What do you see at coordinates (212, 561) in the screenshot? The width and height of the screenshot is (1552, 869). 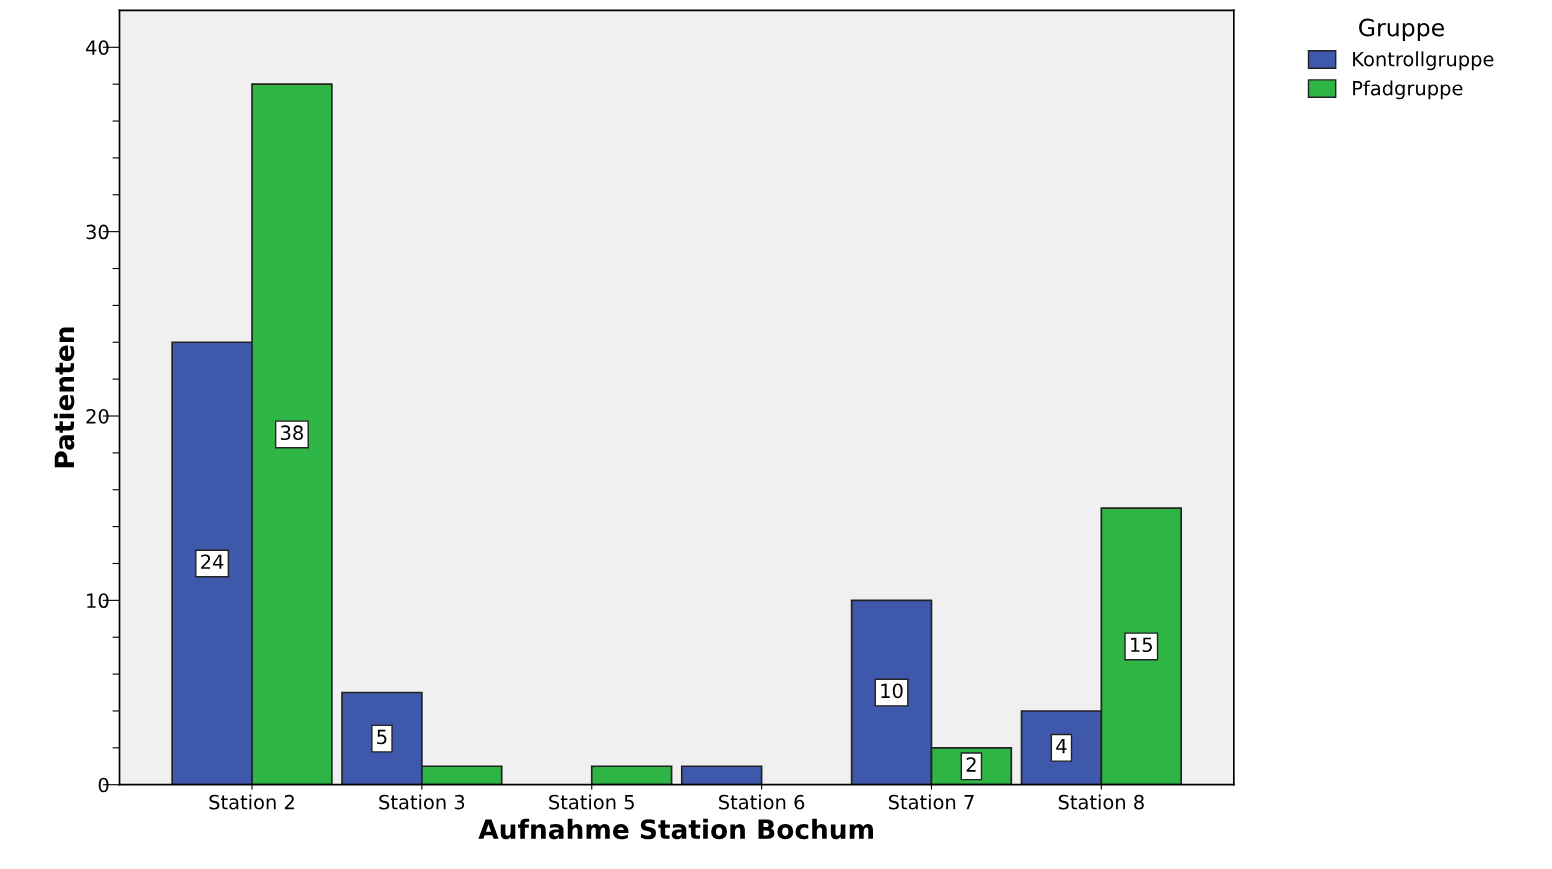 I see `data-label: 24` at bounding box center [212, 561].